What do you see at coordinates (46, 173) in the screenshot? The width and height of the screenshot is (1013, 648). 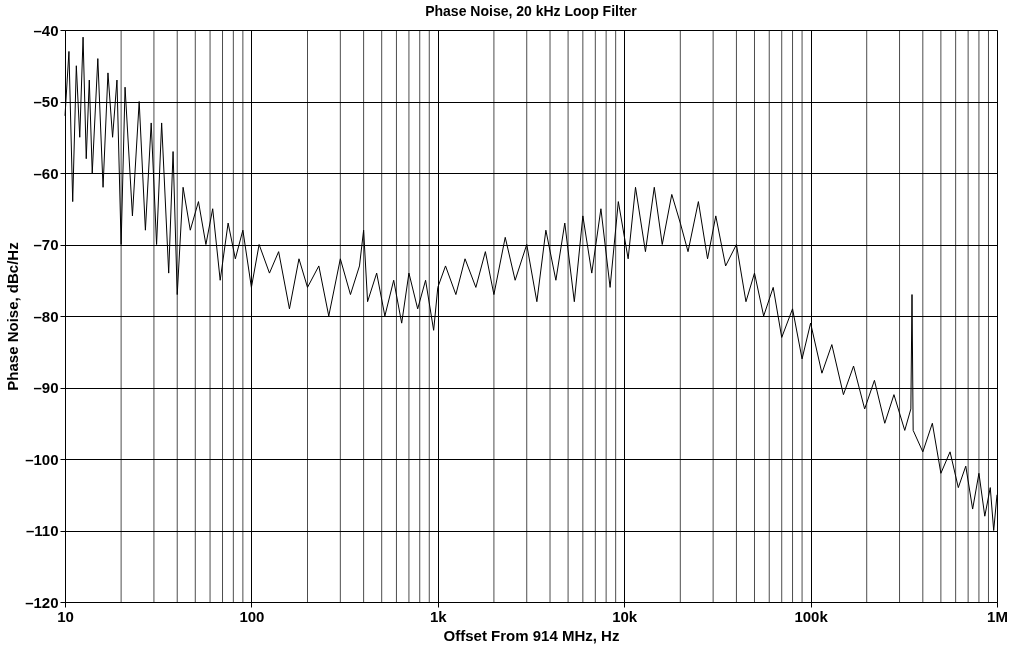 I see `y-tick-label: –60` at bounding box center [46, 173].